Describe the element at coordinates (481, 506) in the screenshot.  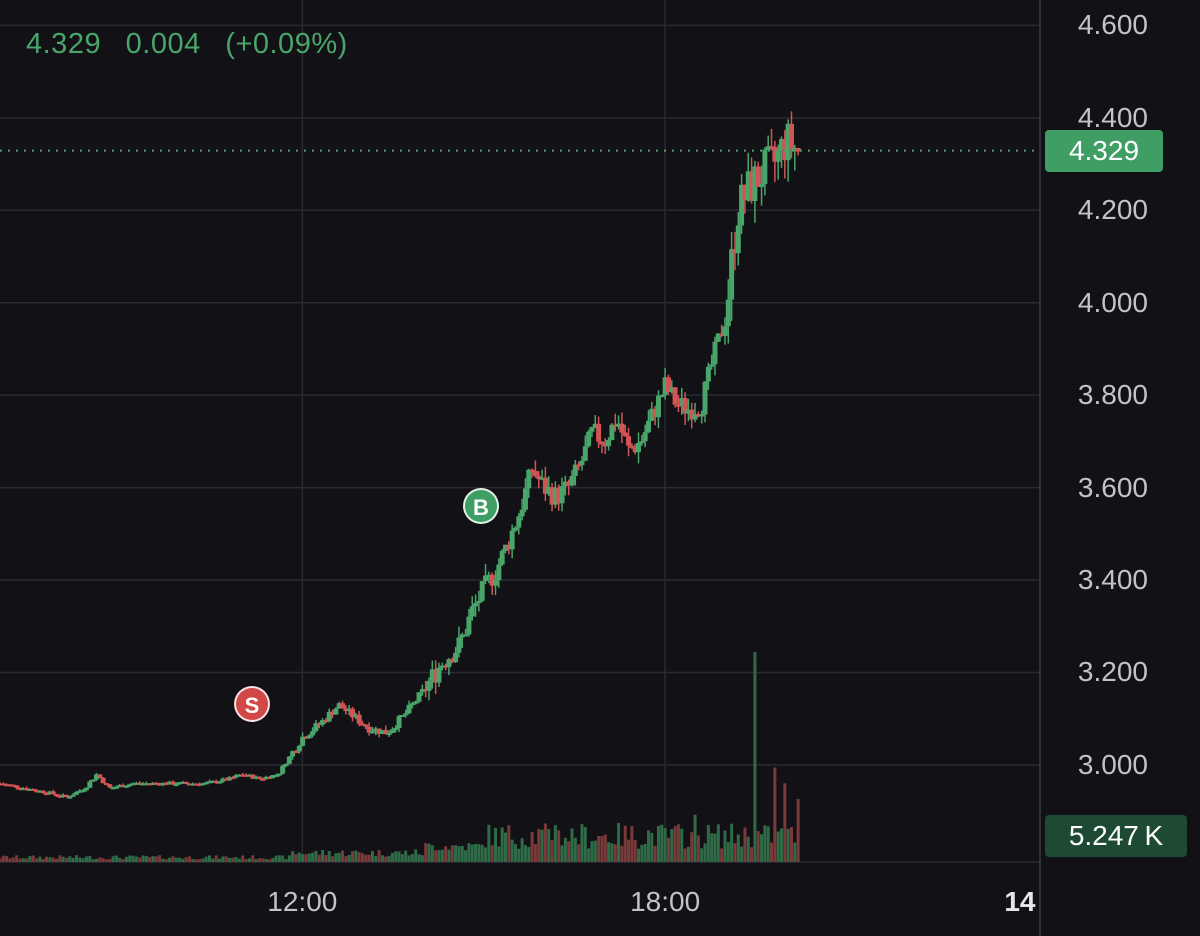
I see `buy-marker: B` at that location.